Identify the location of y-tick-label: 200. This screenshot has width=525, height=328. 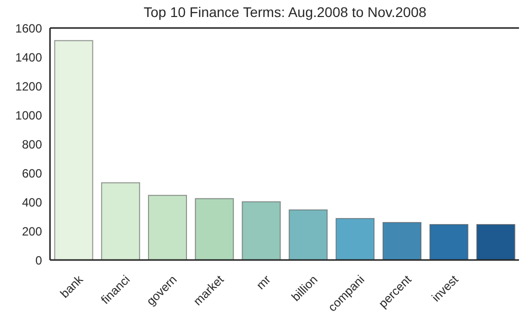
(32, 231).